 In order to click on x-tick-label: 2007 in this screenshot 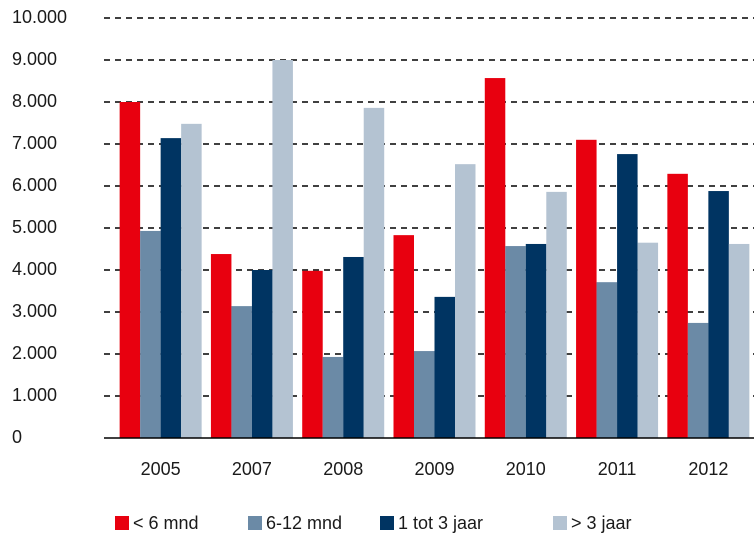, I will do `click(252, 469)`.